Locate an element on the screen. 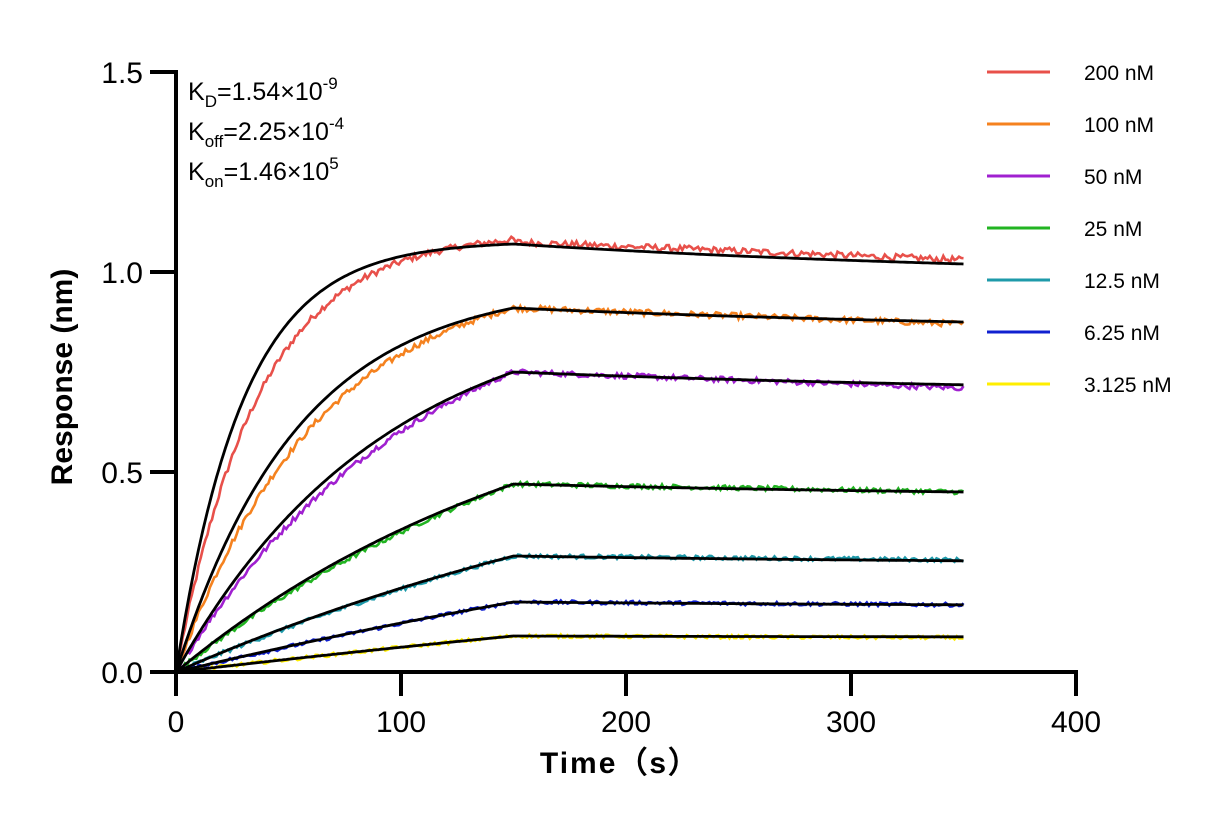 The height and width of the screenshot is (825, 1231). kinetic-constant-d: KD=1.54×10-9 is located at coordinates (263, 92).